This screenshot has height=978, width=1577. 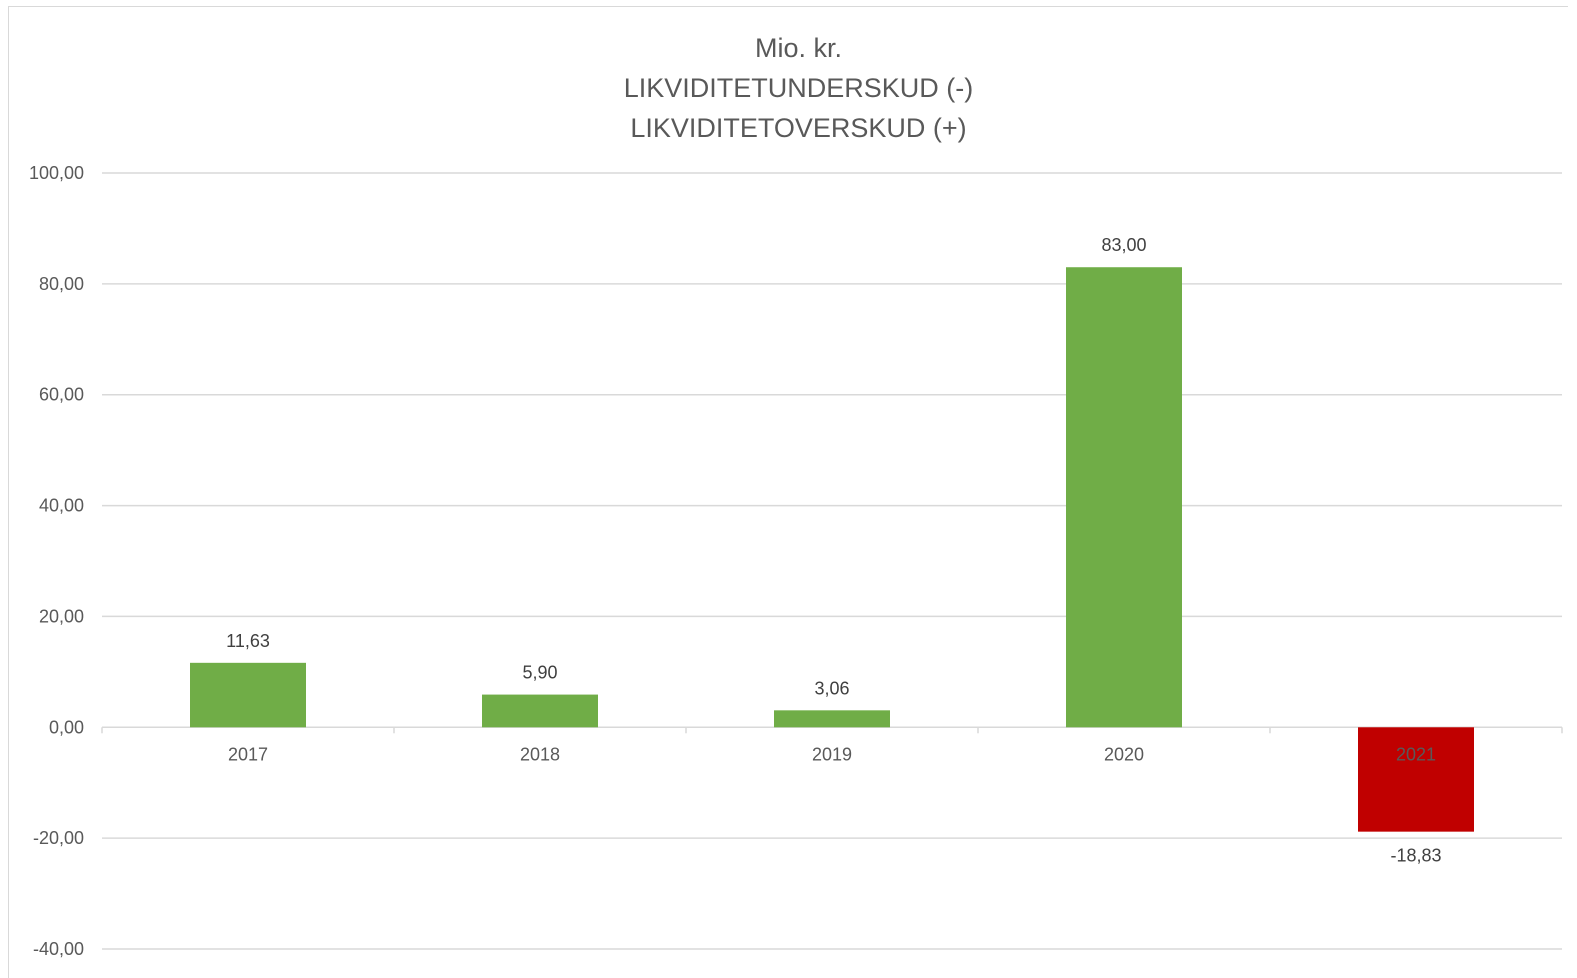 What do you see at coordinates (58, 838) in the screenshot?
I see `y-tick-label: -20,00` at bounding box center [58, 838].